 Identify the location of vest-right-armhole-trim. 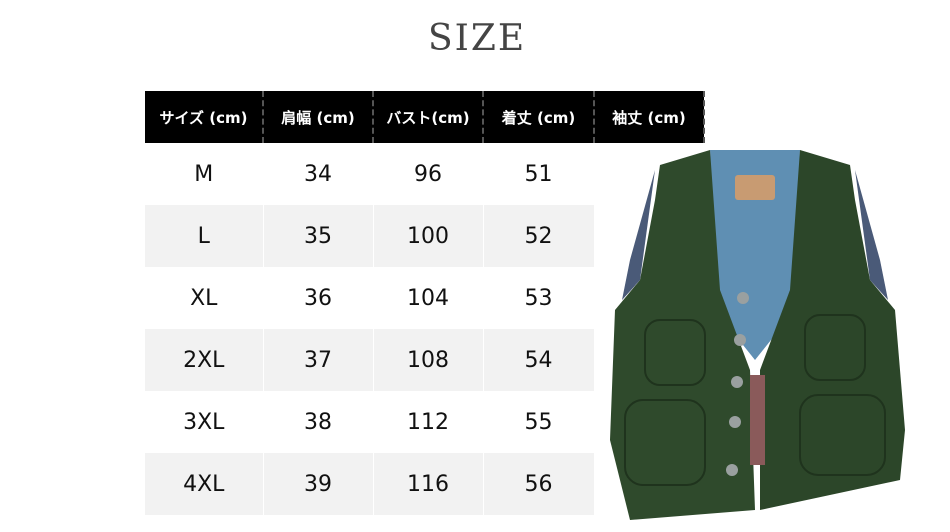
(871, 235).